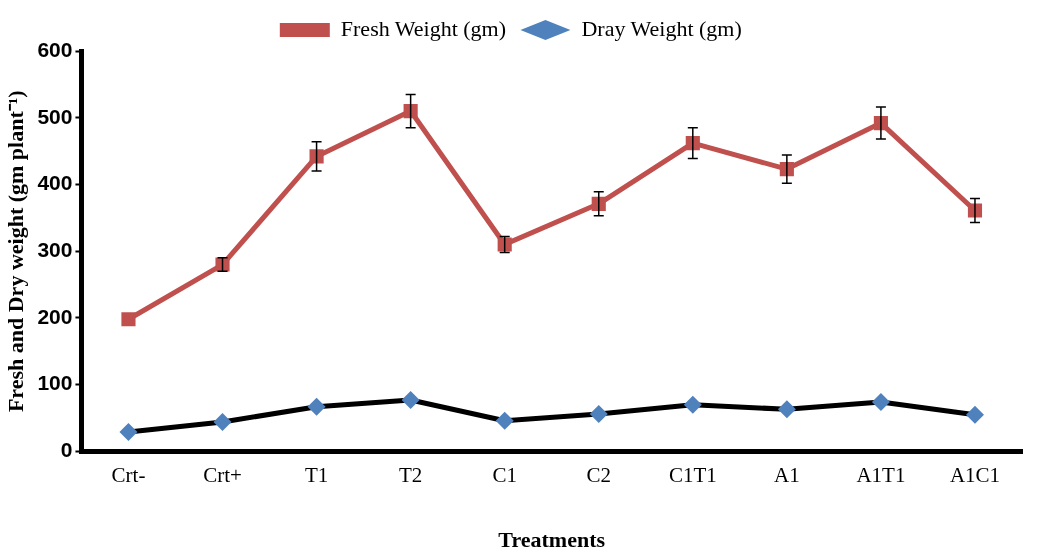  I want to click on y-tick-label: 100, so click(55, 383).